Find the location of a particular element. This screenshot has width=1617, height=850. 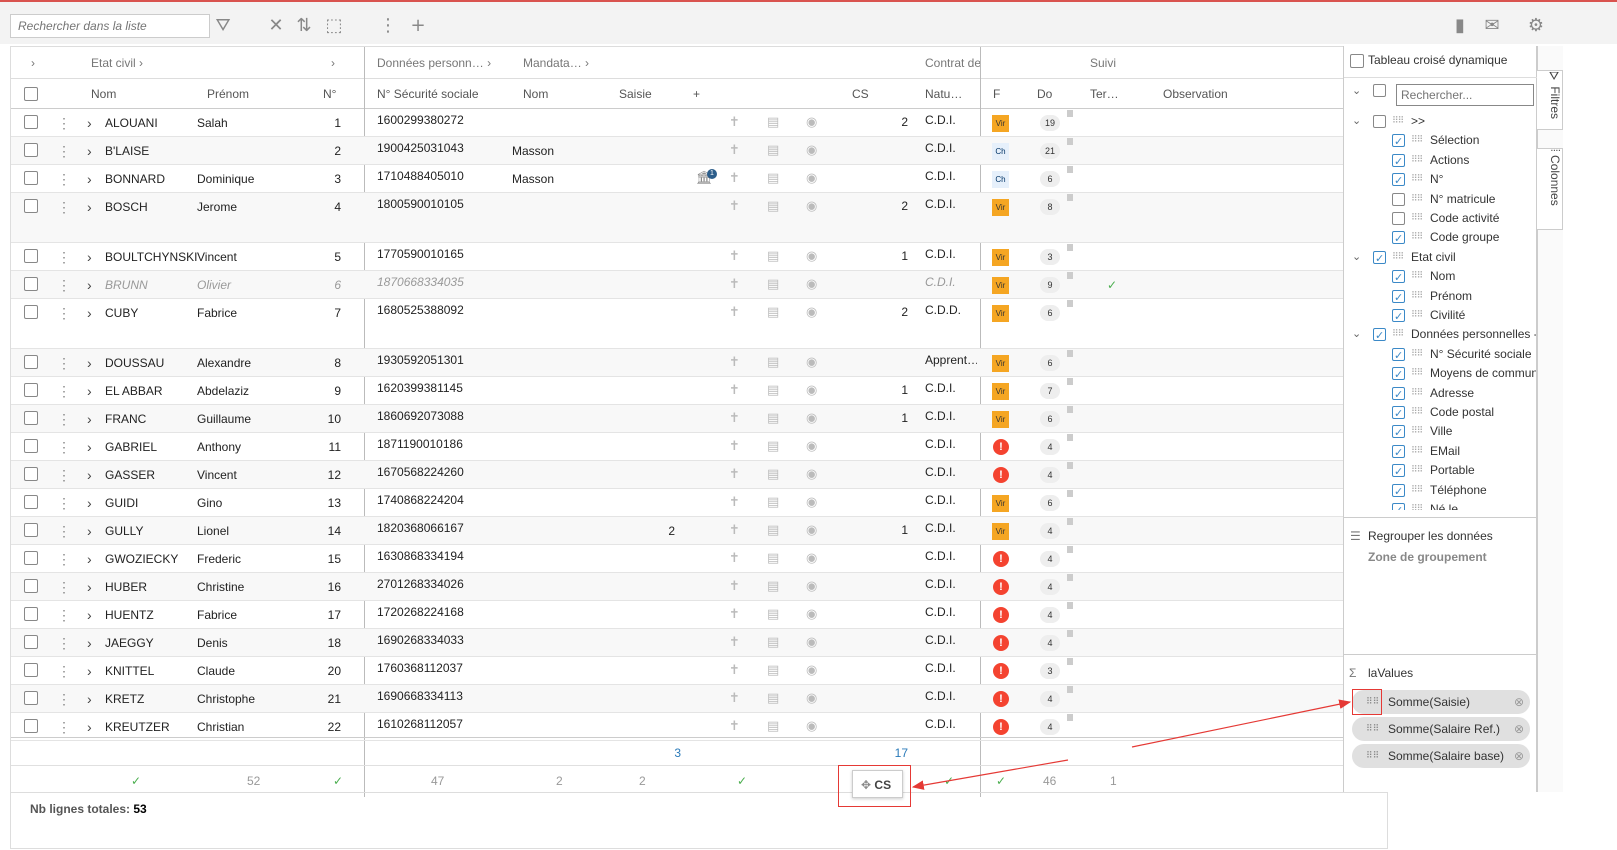

group-header-mandat: Mandata… › is located at coordinates (556, 63).